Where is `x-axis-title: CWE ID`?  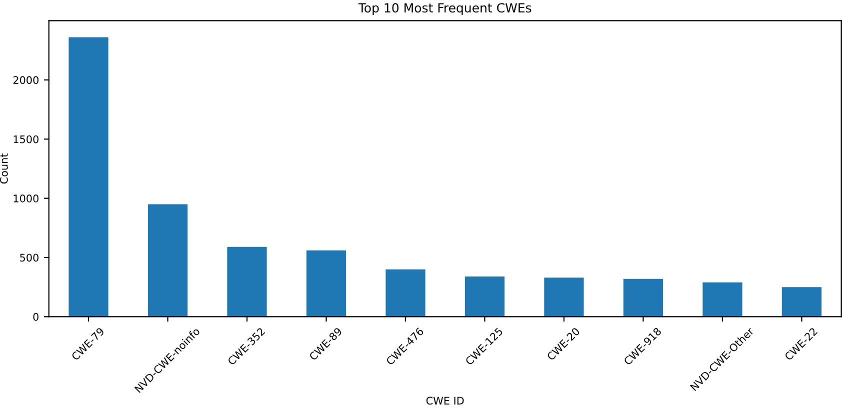
x-axis-title: CWE ID is located at coordinates (445, 400).